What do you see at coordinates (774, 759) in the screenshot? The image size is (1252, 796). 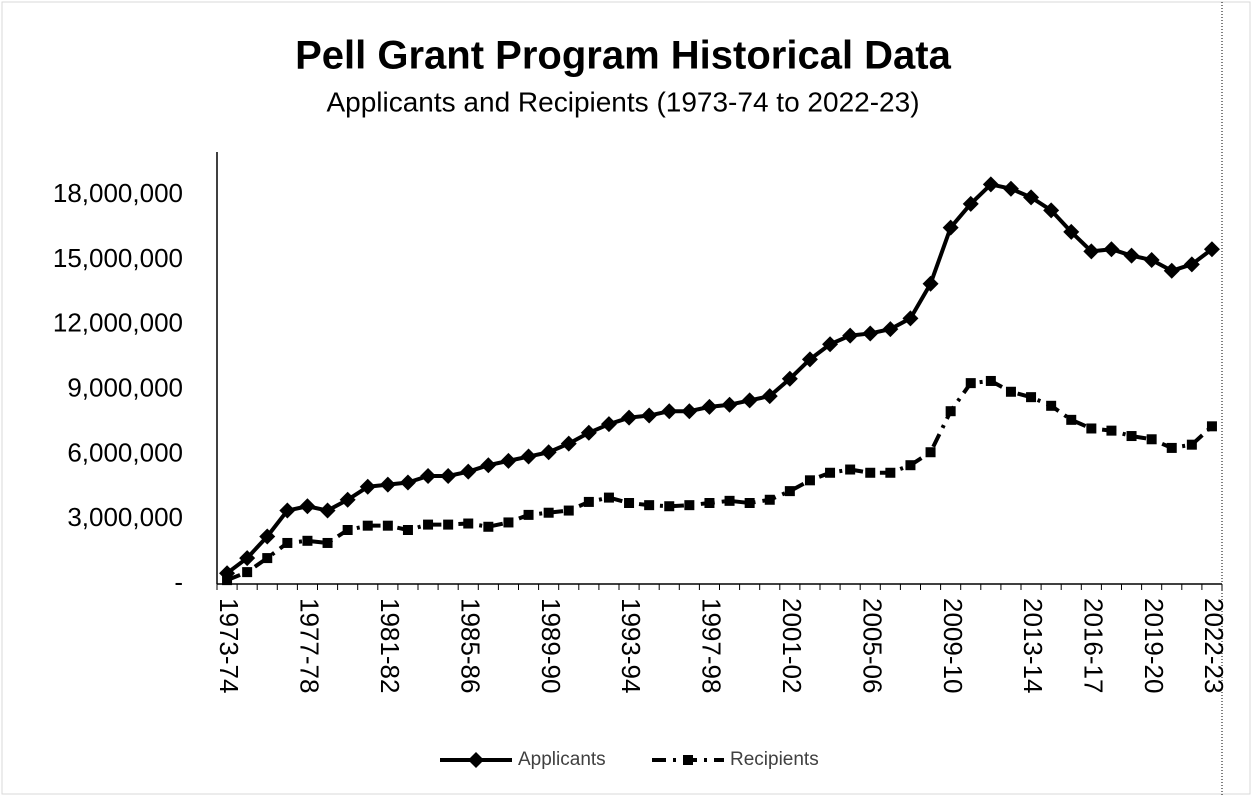 I see `legend-label: Recipients` at bounding box center [774, 759].